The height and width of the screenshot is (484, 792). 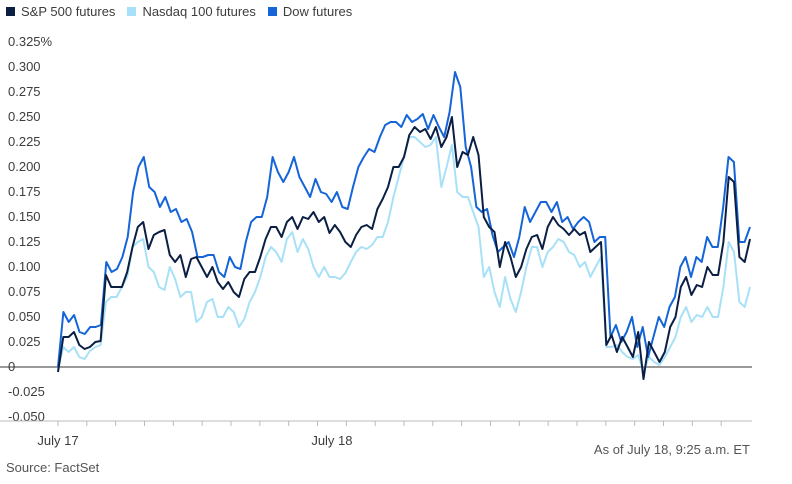 What do you see at coordinates (30, 41) in the screenshot?
I see `y-tick-label: 0.325%` at bounding box center [30, 41].